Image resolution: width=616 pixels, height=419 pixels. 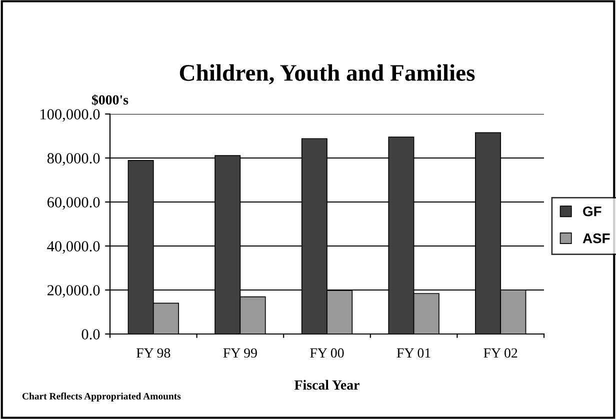 I want to click on text: Chart Reflects Appropriated Amounts, so click(x=101, y=397).